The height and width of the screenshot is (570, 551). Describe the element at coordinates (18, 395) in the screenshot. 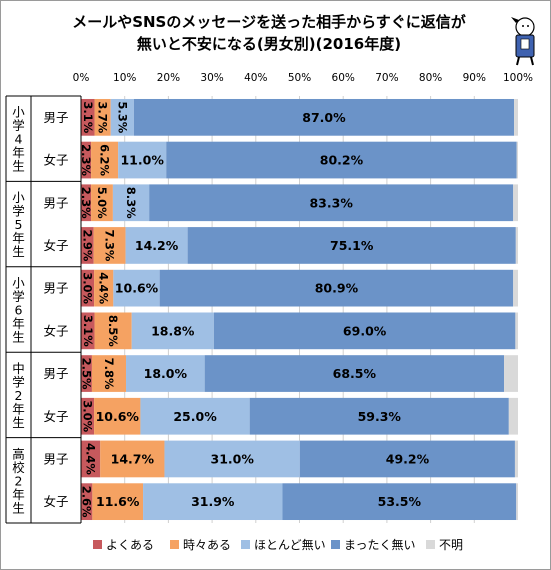

I see `group-label: 中学 2 年生` at that location.